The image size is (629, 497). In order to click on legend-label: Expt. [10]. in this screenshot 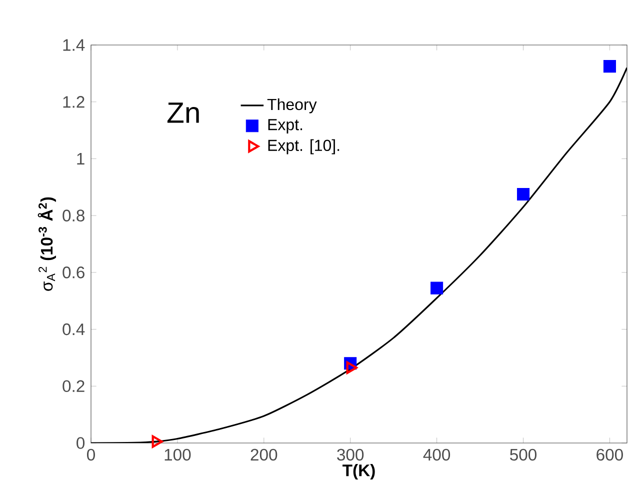, I will do `click(304, 146)`.